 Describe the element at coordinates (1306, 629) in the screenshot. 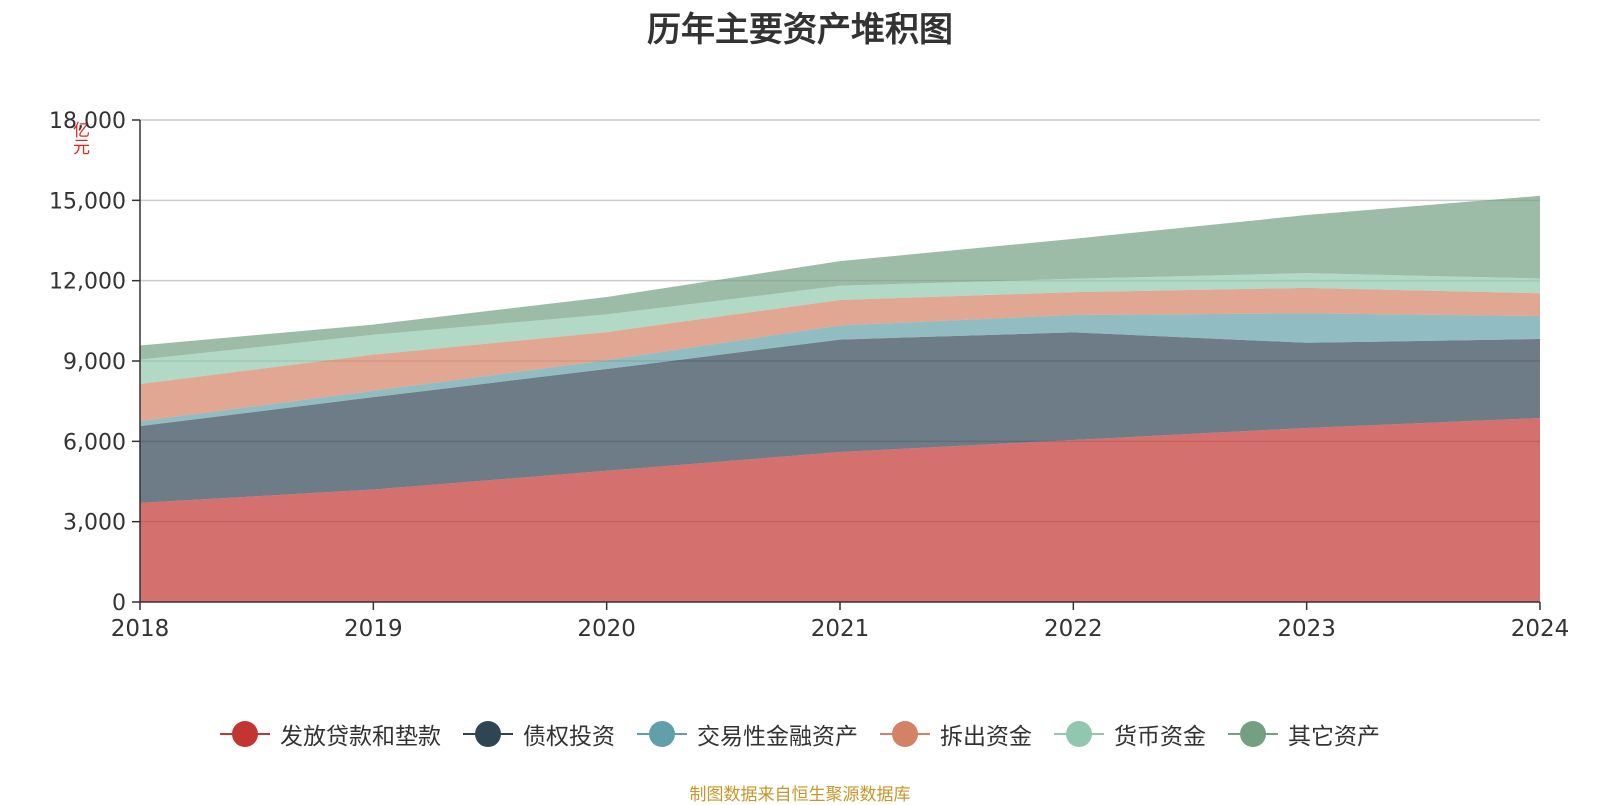

I see `x-tick-label: 2023` at that location.